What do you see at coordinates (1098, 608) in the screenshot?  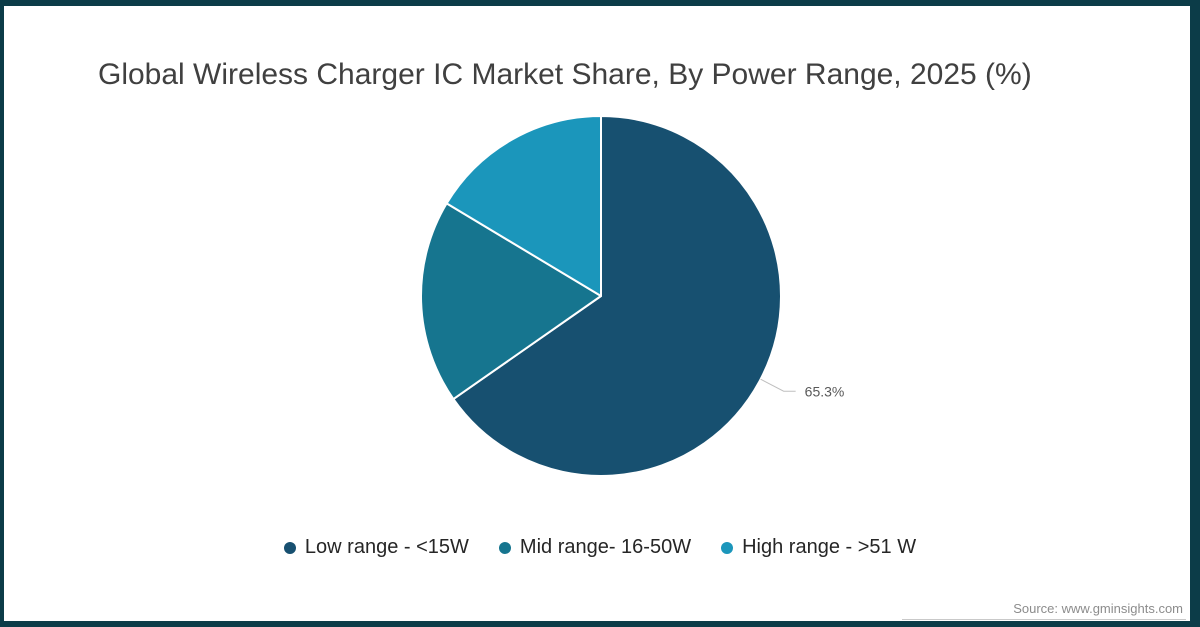 I see `source-text: Source: www.gminsights.com` at bounding box center [1098, 608].